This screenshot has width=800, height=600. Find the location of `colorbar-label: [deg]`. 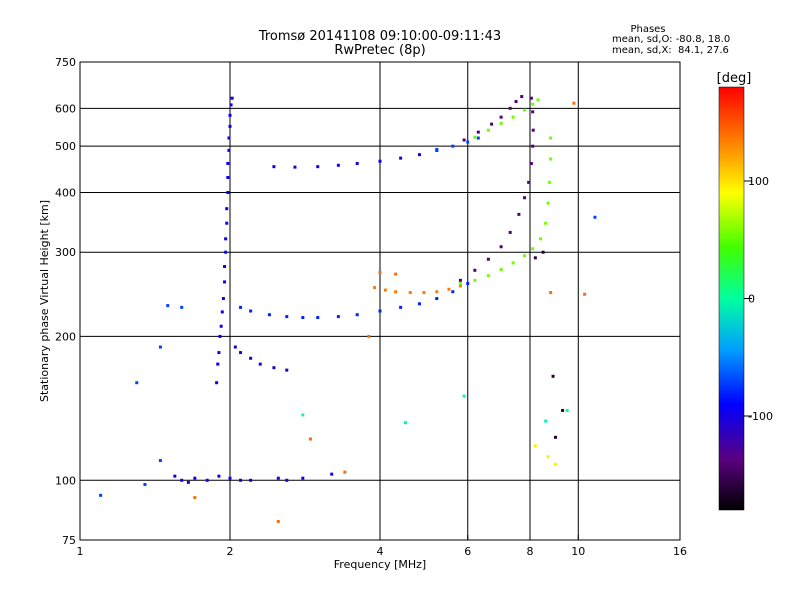

colorbar-label: [deg] is located at coordinates (734, 78).